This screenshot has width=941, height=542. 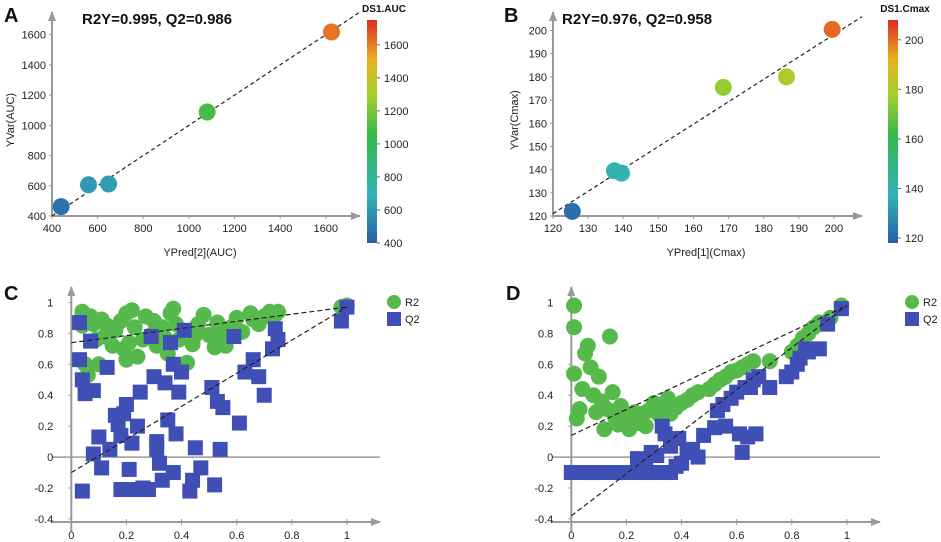 I want to click on panel-b-y-tick-label: 130, so click(x=538, y=194).